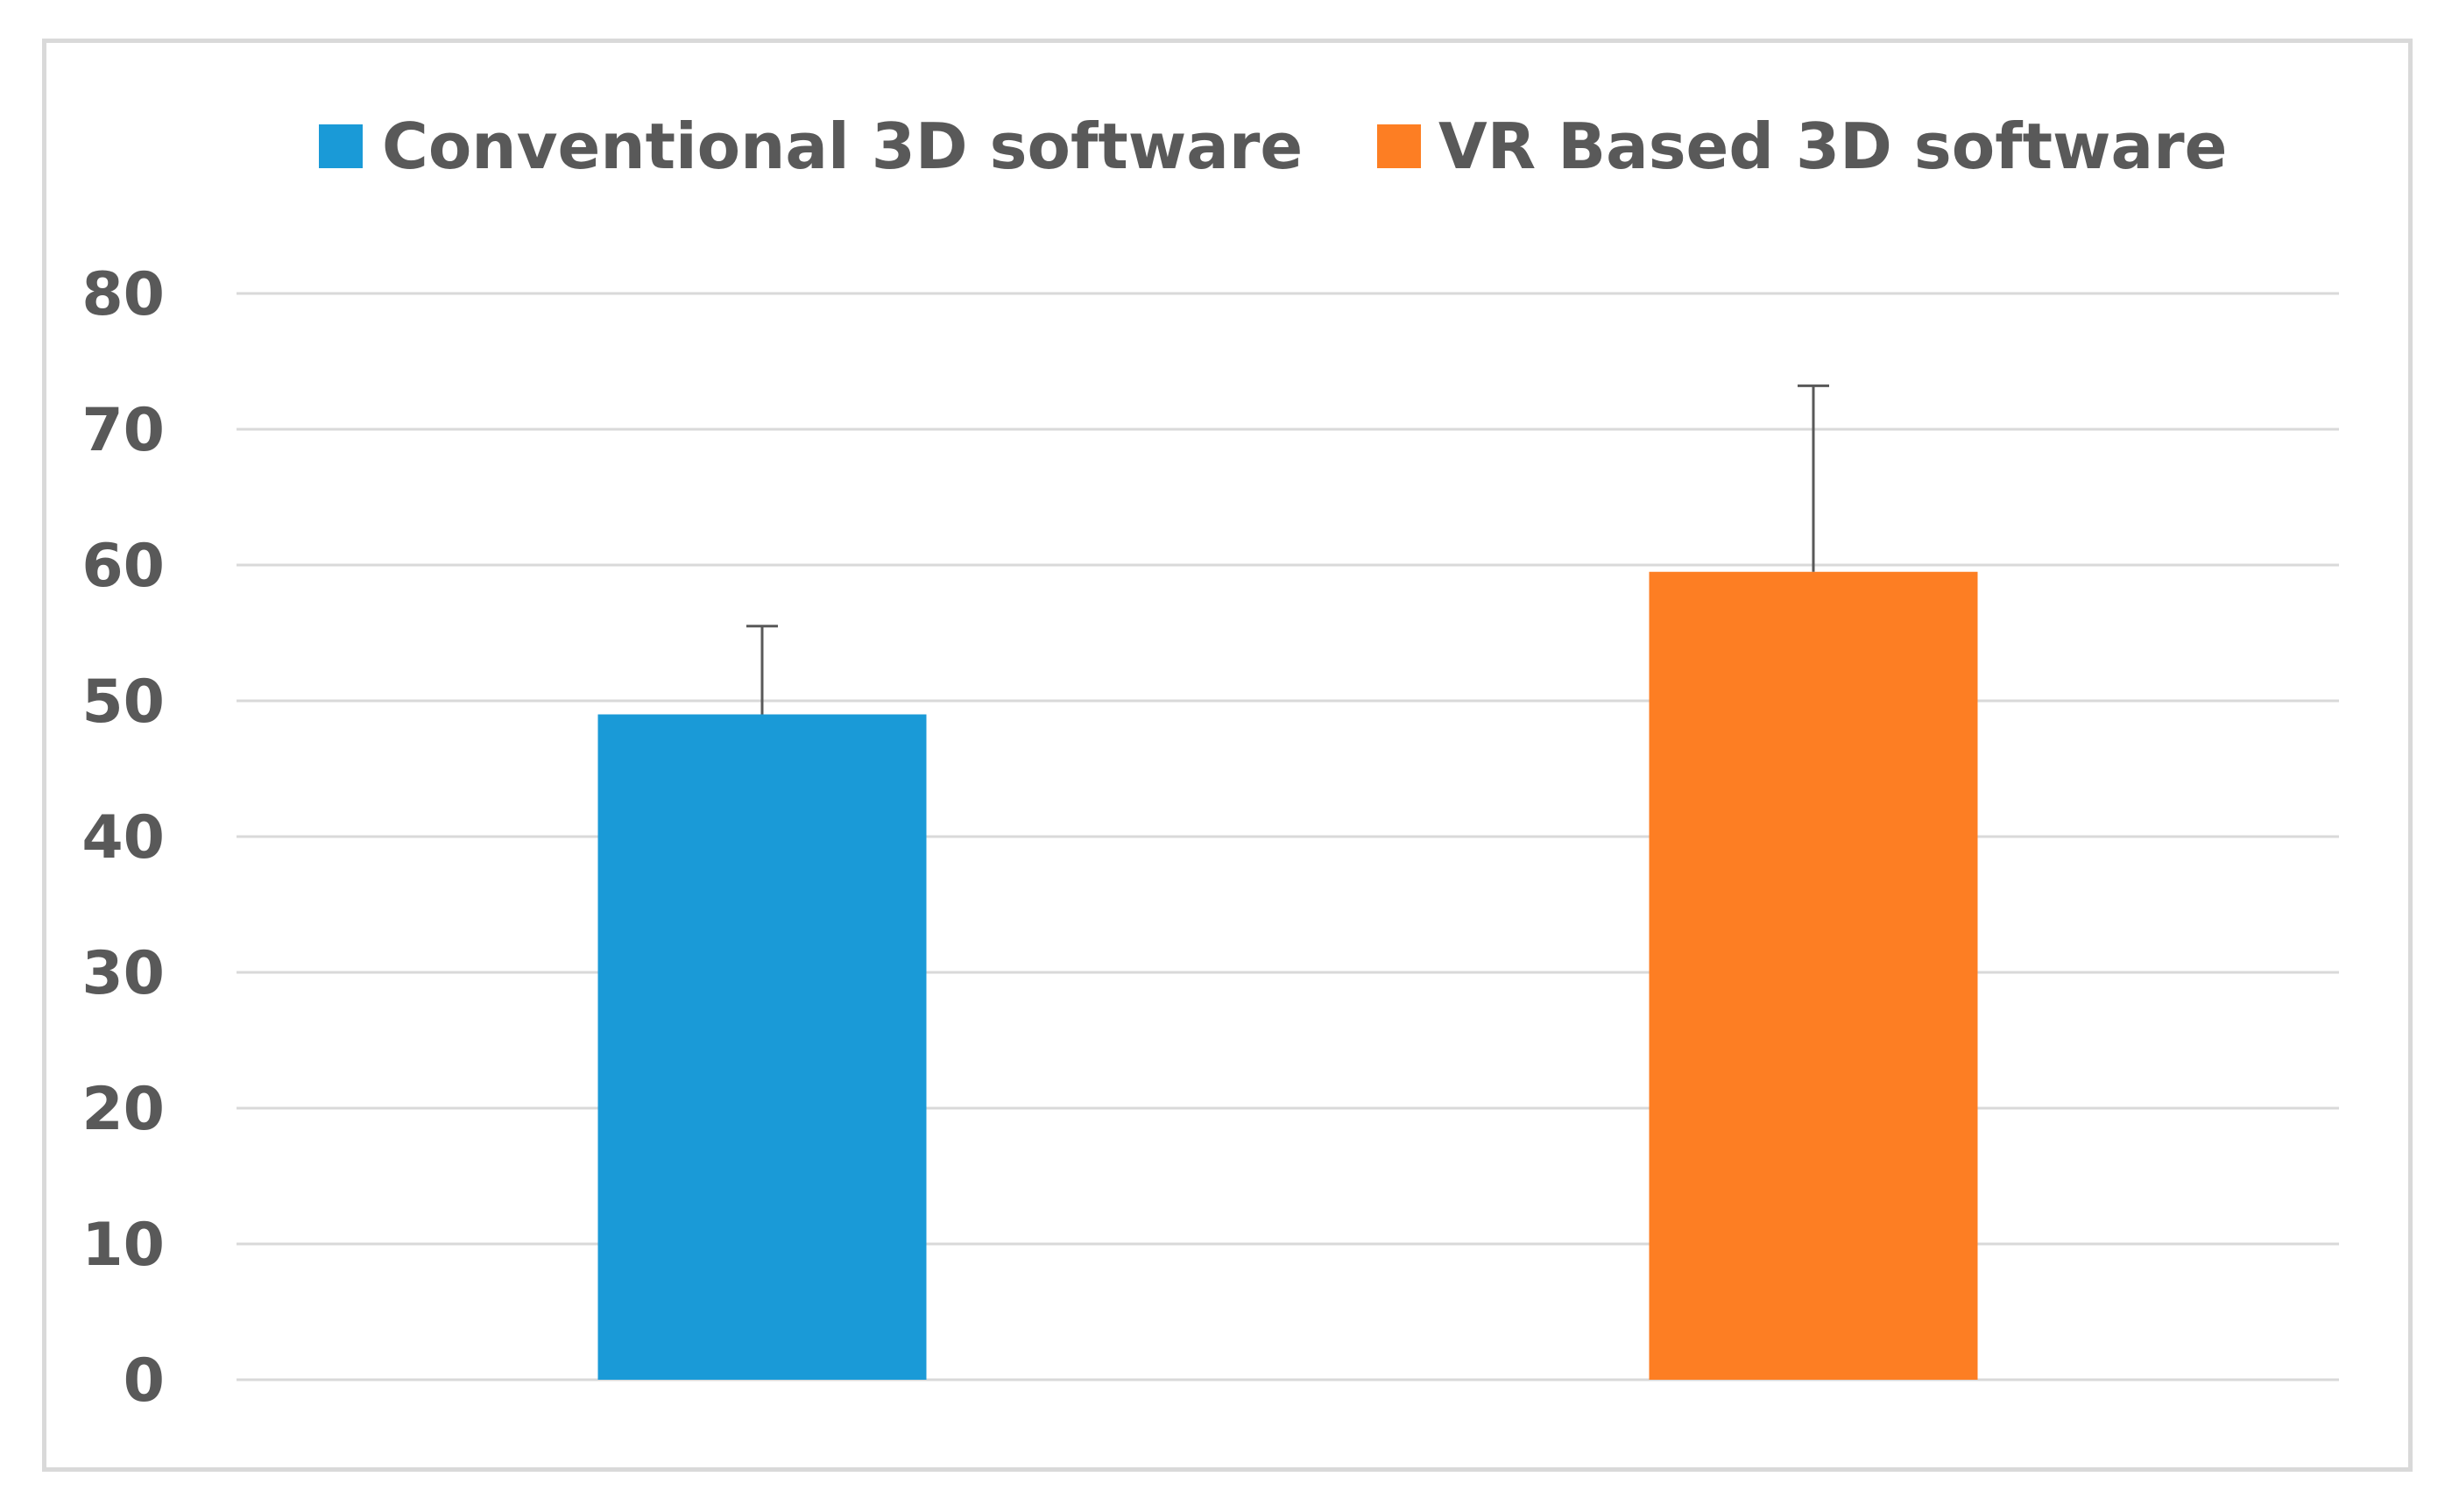  Describe the element at coordinates (123, 1245) in the screenshot. I see `y-tick-label: 10` at that location.